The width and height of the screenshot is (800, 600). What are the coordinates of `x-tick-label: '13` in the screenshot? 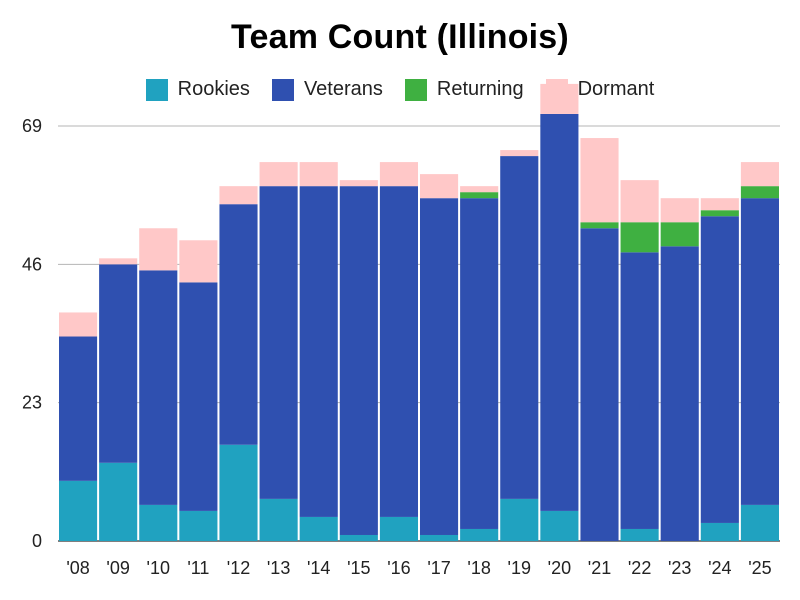 It's located at (278, 568).